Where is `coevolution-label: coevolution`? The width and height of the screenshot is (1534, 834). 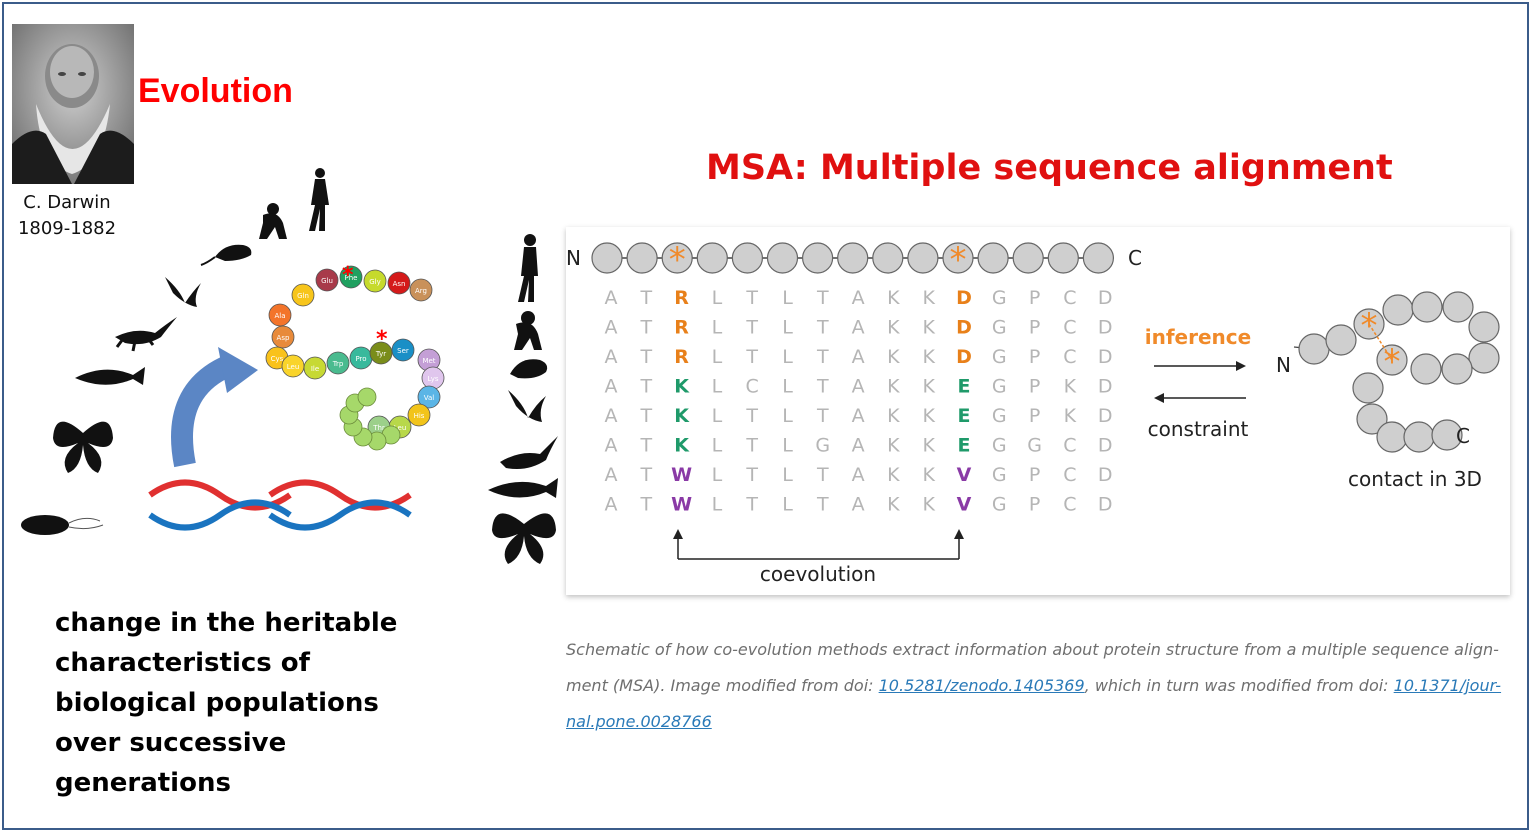
coevolution-label: coevolution is located at coordinates (818, 574).